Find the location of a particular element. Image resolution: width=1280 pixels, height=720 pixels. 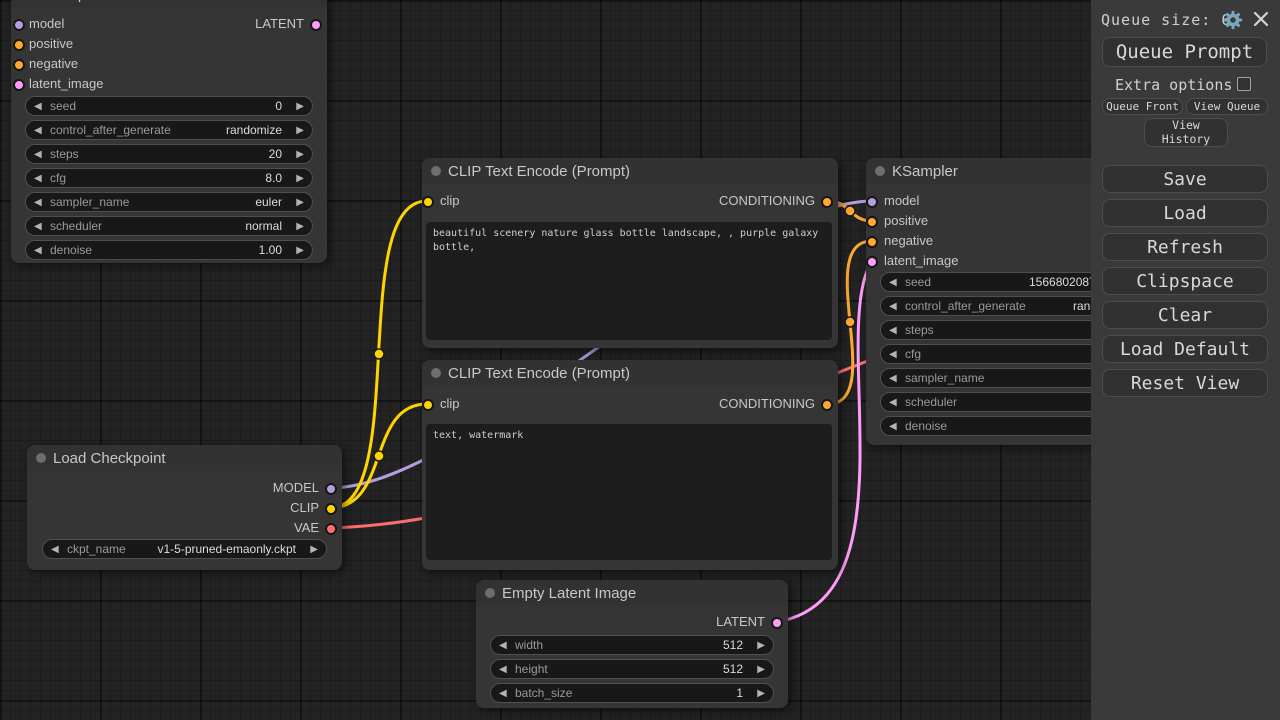

save-button: Save is located at coordinates (1185, 179).